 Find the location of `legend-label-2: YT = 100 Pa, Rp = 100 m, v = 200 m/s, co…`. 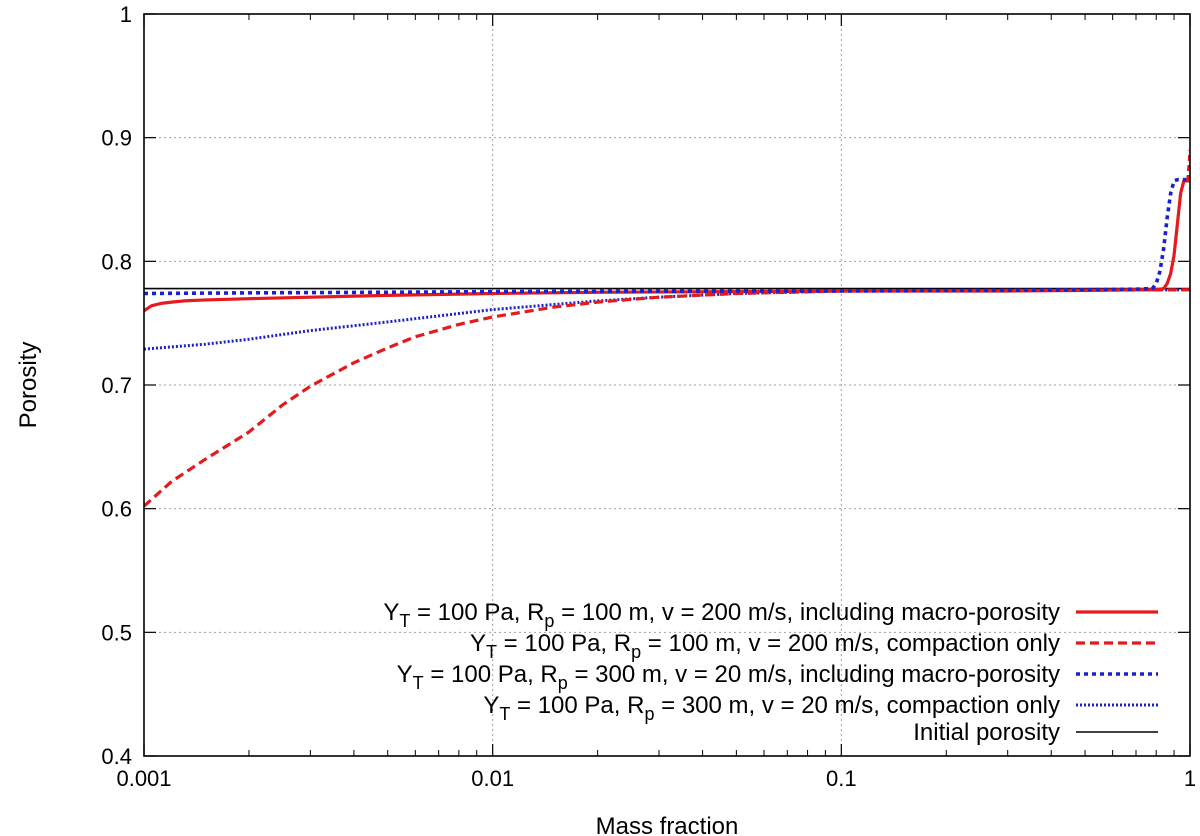

legend-label-2: YT = 100 Pa, Rp = 100 m, v = 200 m/s, co… is located at coordinates (765, 646).